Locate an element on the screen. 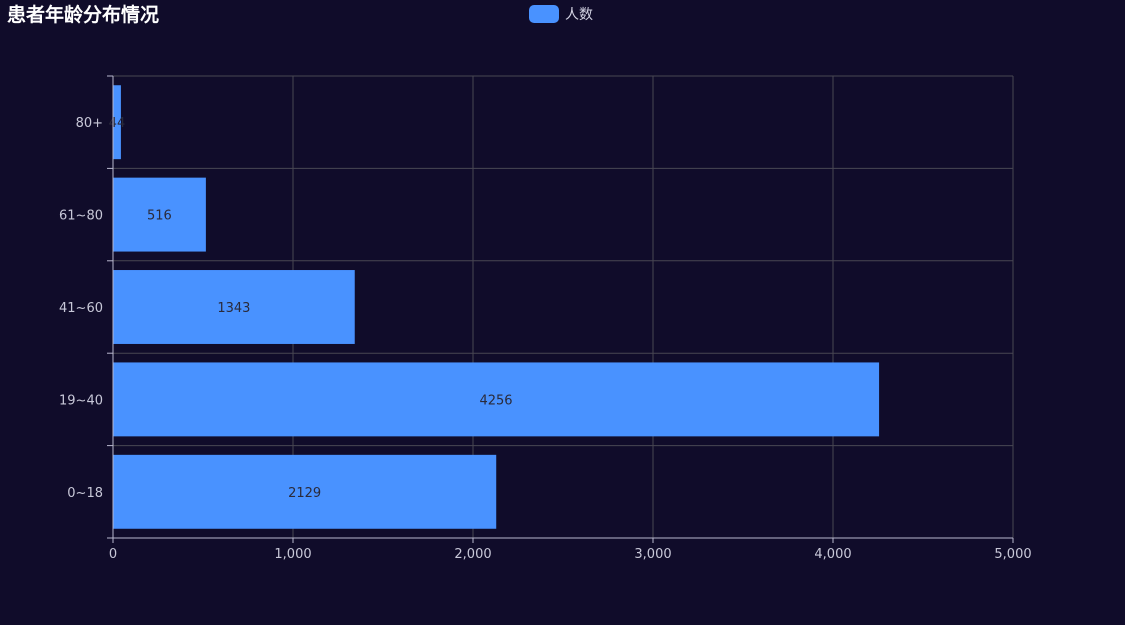  x-tick-label: 2,000 is located at coordinates (472, 554).